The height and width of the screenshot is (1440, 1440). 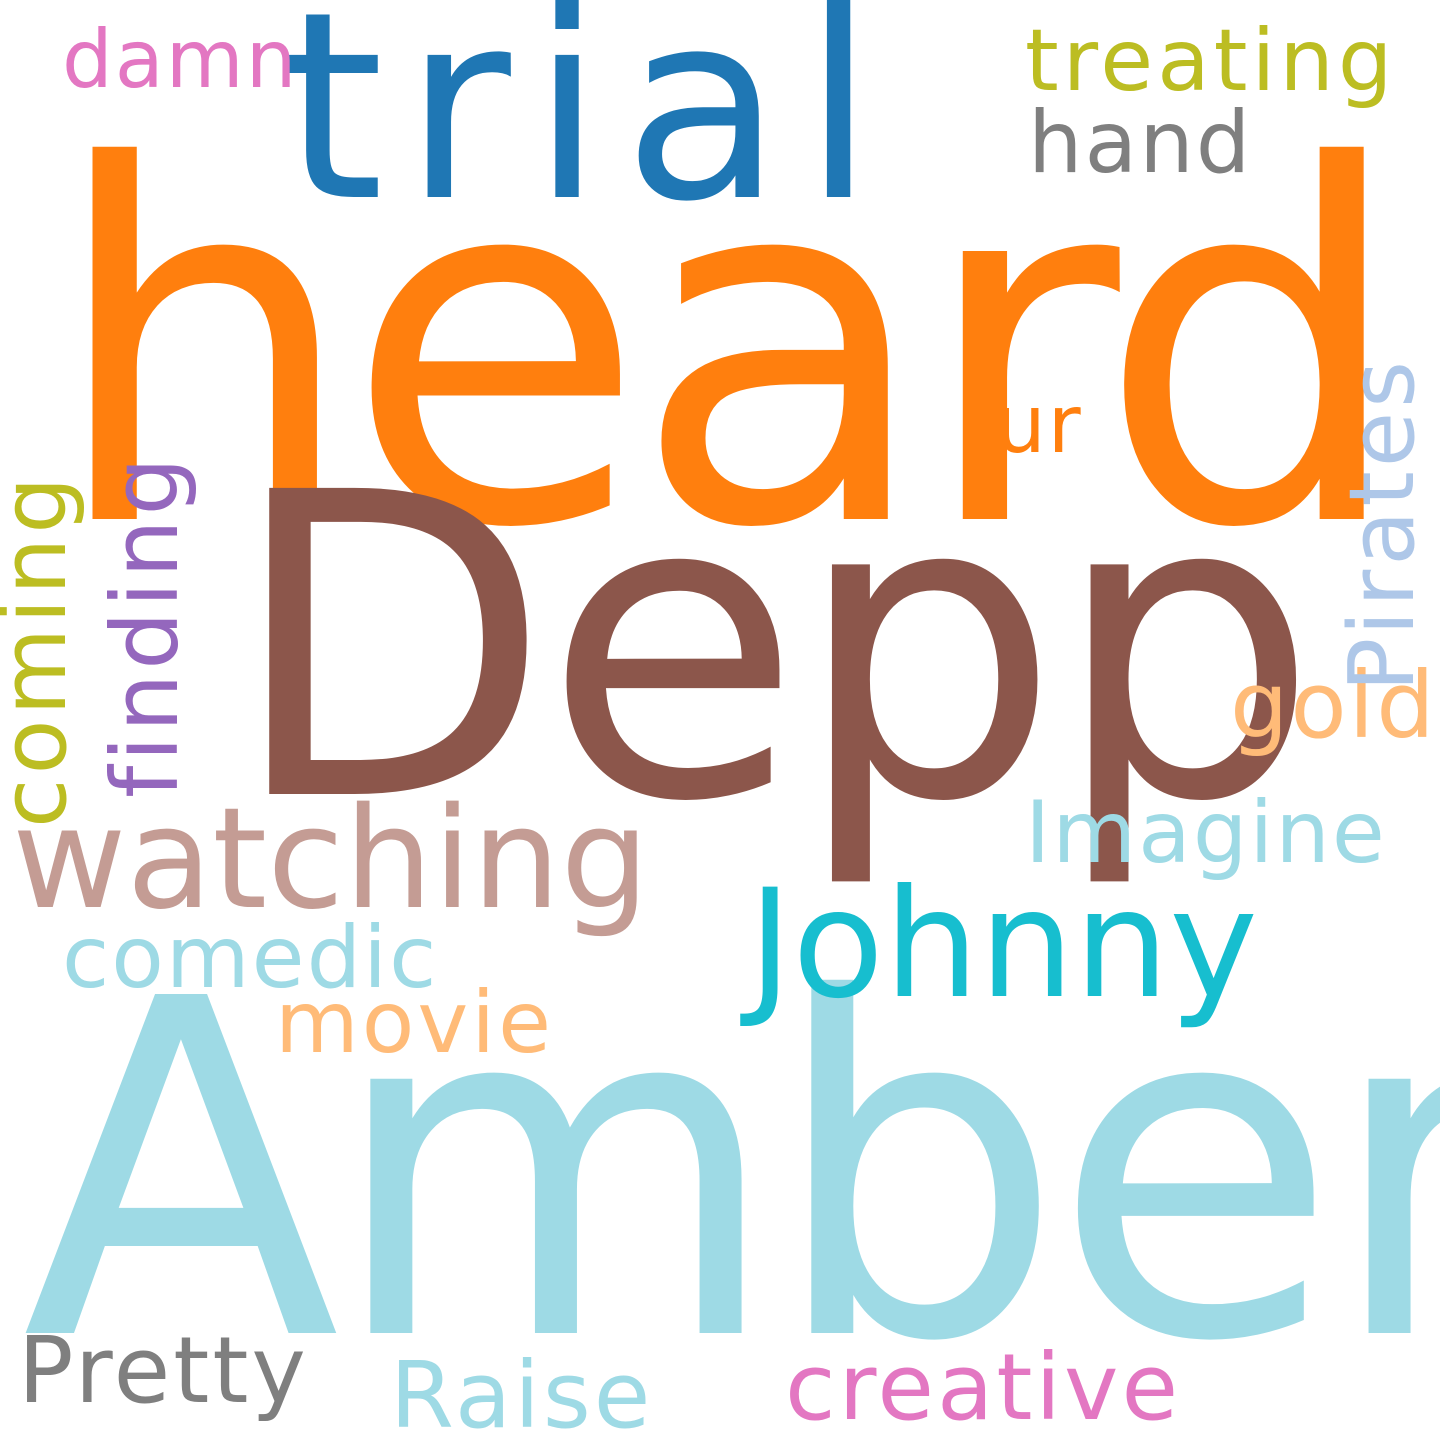 I want to click on word-johnny: Johnny, so click(x=1003, y=945).